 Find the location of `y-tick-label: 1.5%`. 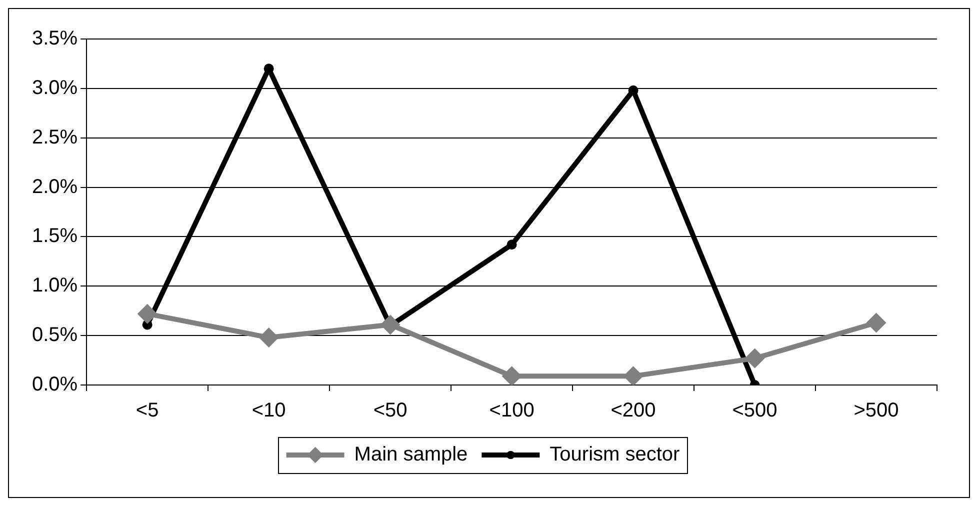

y-tick-label: 1.5% is located at coordinates (55, 236).